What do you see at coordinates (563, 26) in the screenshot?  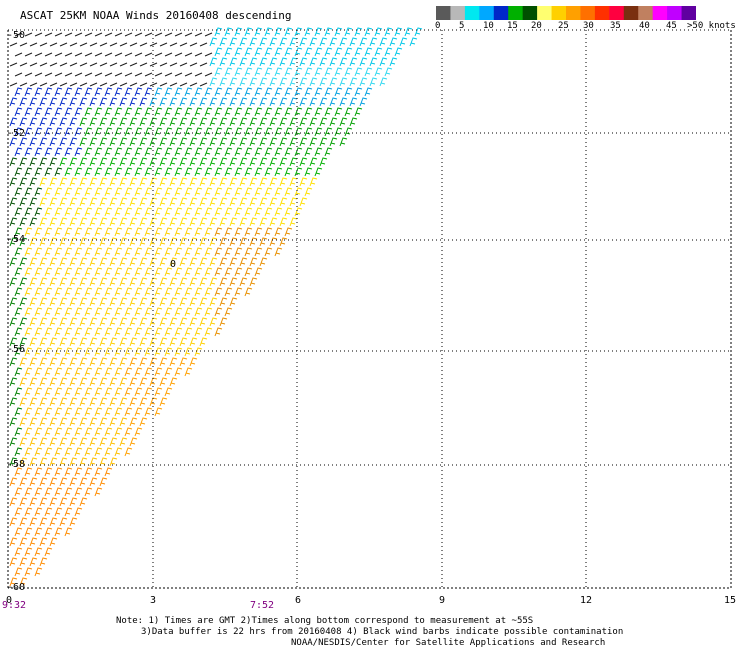 I see `color-bar-tick: 25` at bounding box center [563, 26].